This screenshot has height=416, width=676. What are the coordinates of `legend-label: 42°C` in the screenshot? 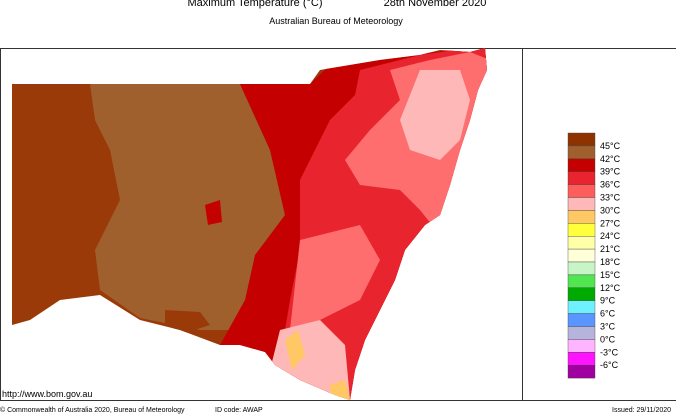 It's located at (610, 159).